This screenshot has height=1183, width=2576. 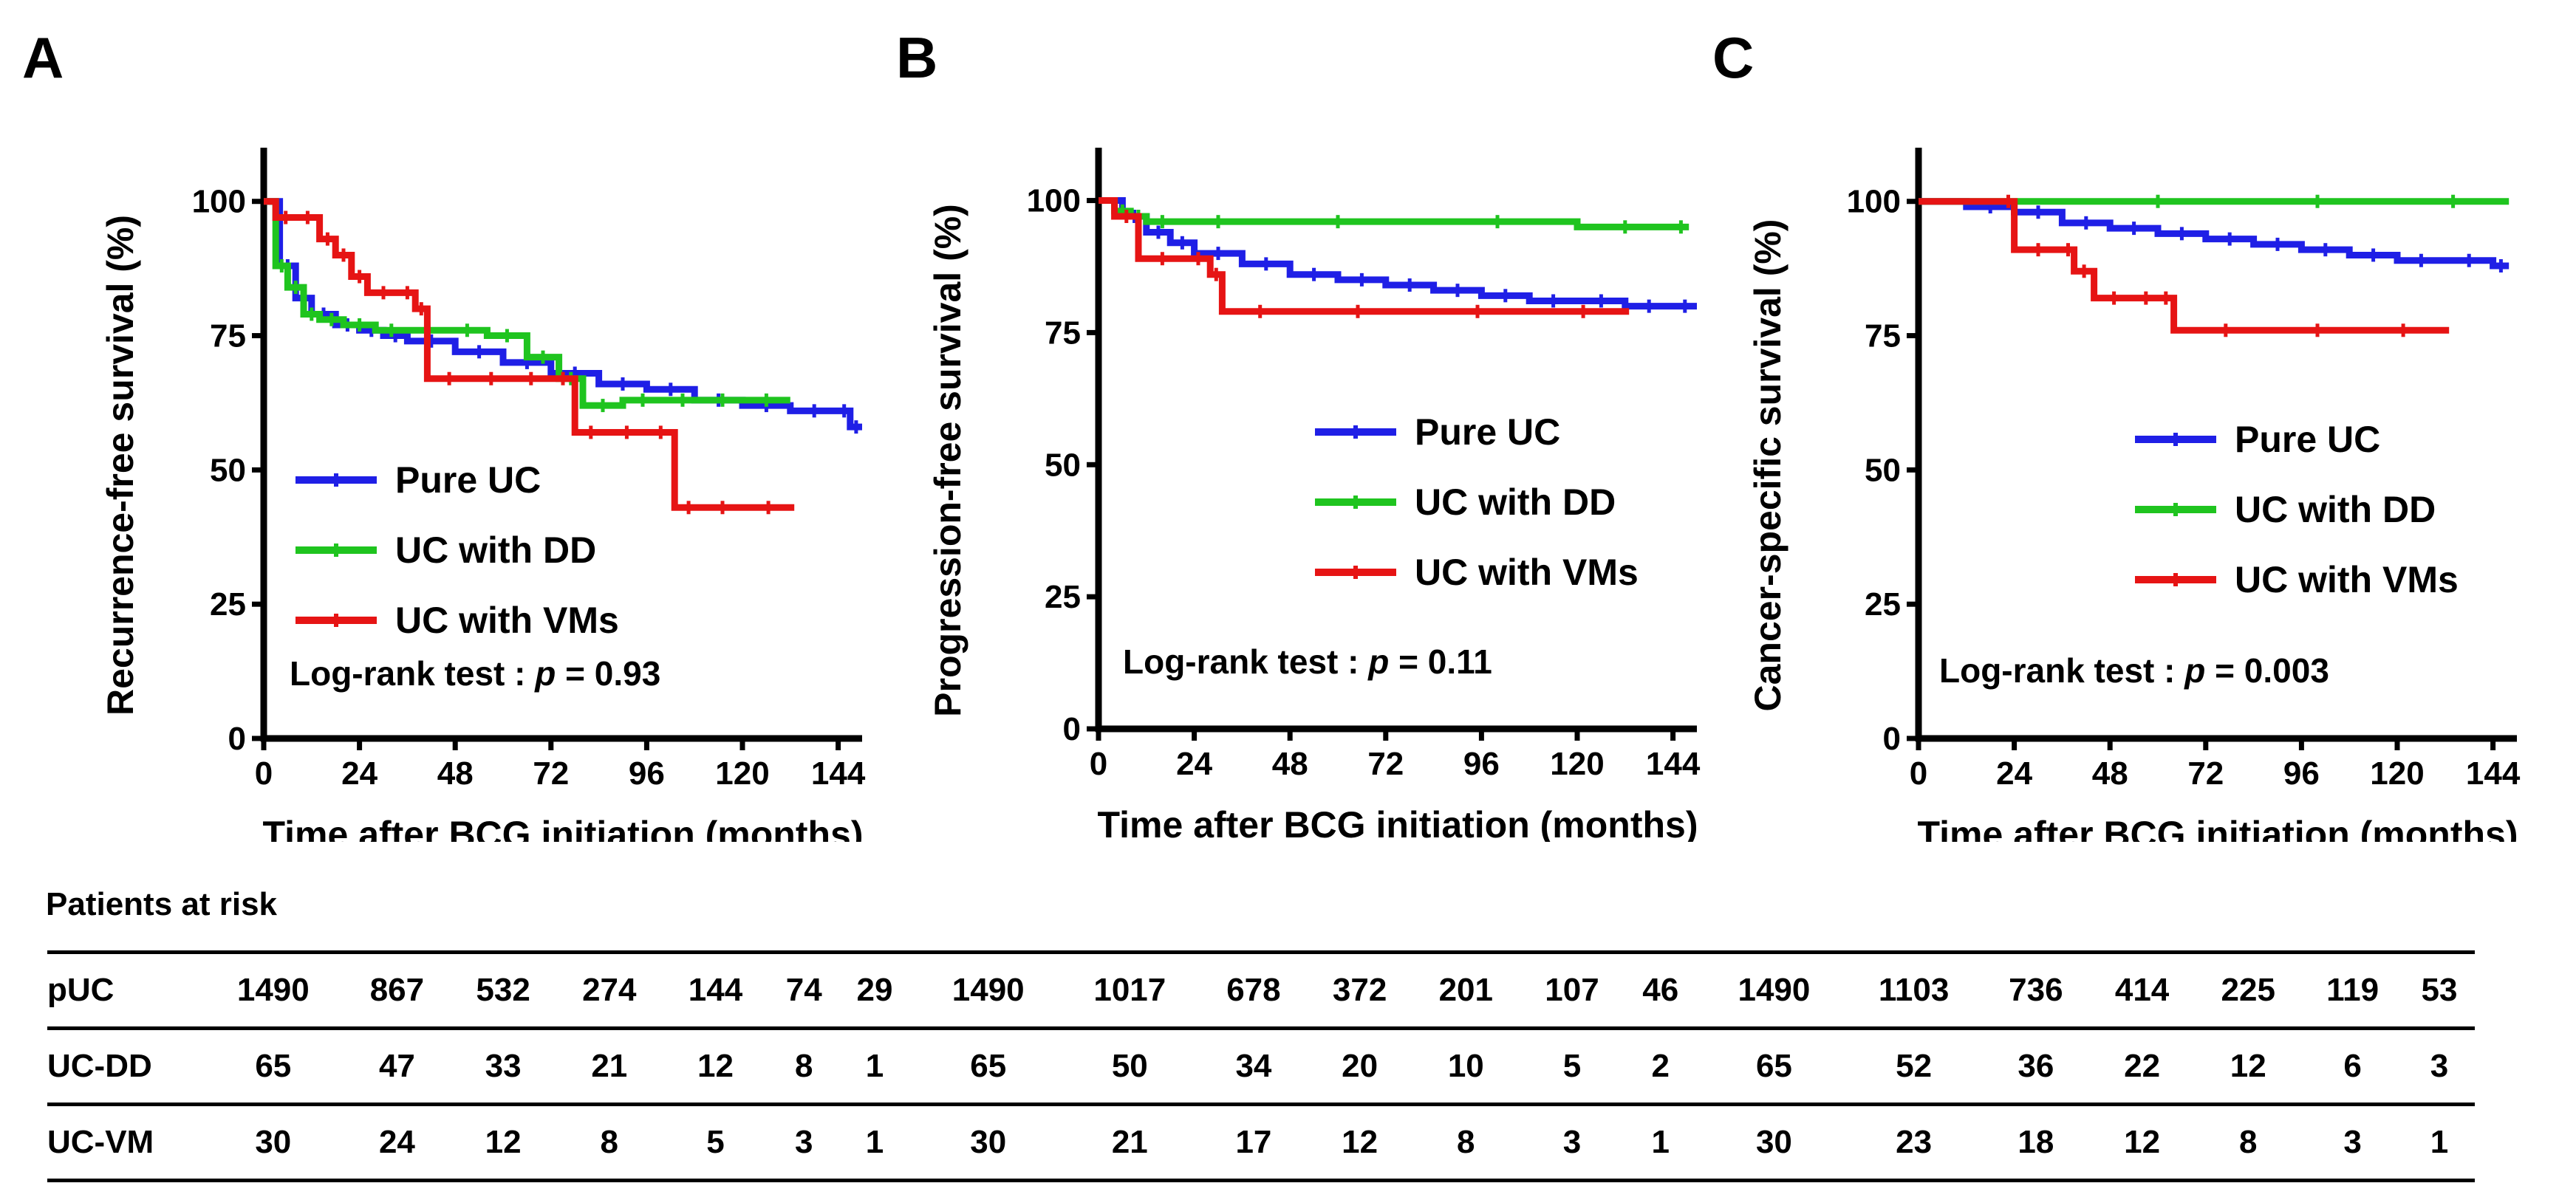 I want to click on risk-cell-c: 1490, so click(x=1775, y=990).